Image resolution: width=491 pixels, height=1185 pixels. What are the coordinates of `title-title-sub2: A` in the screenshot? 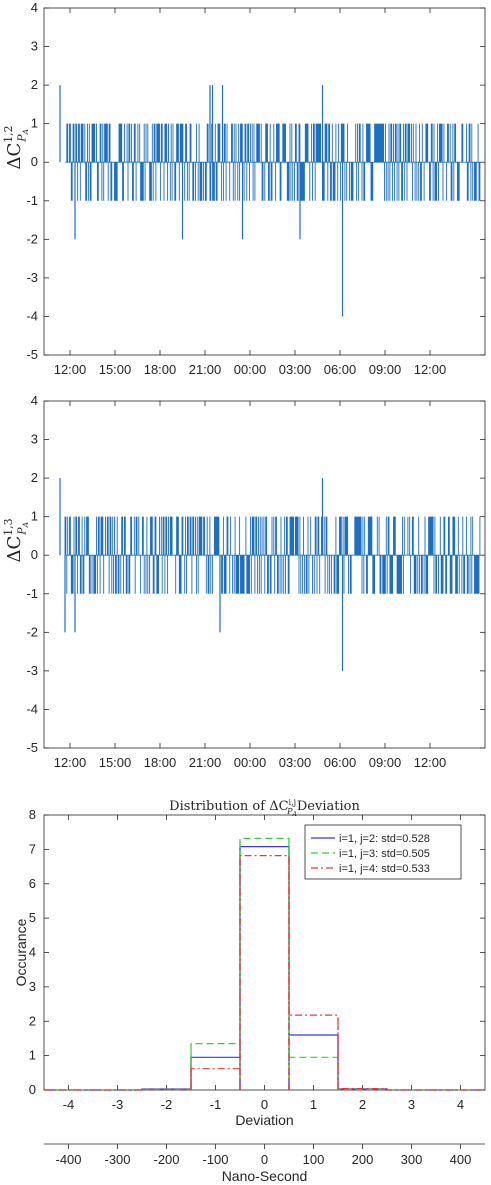 It's located at (295, 814).